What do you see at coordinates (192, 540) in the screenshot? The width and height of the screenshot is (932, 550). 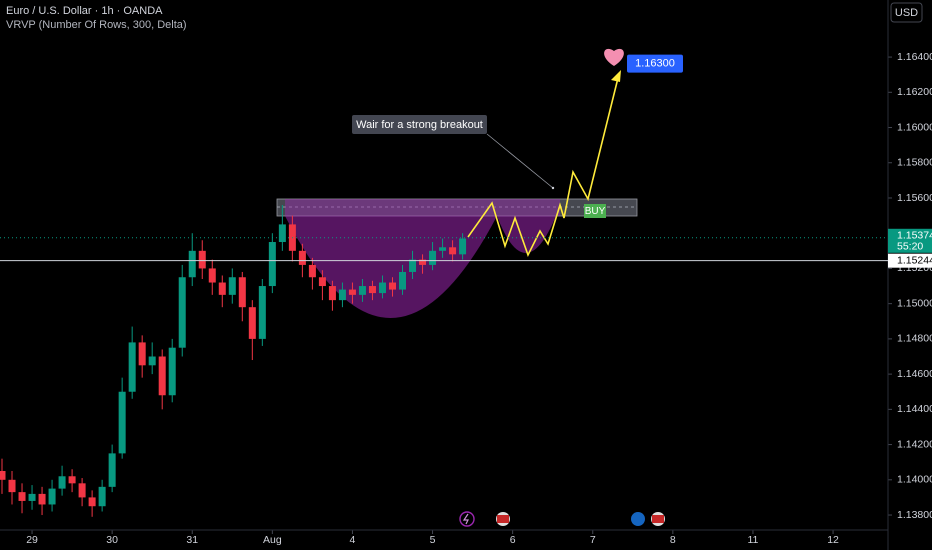 I see `x-tick-label: 31` at bounding box center [192, 540].